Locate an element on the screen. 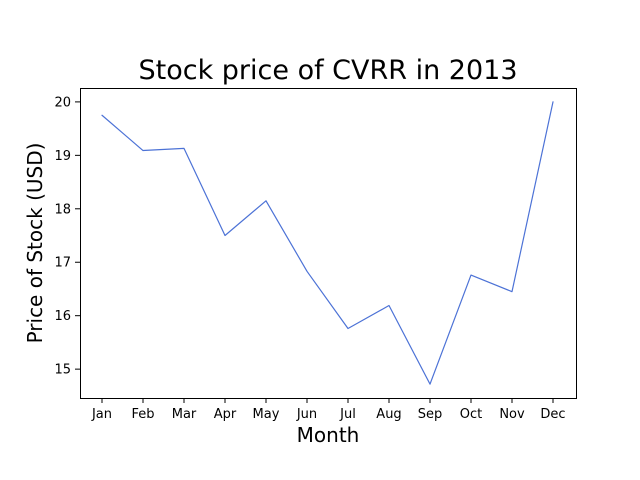 The image size is (640, 480). x-tick-label: Aug is located at coordinates (388, 414).